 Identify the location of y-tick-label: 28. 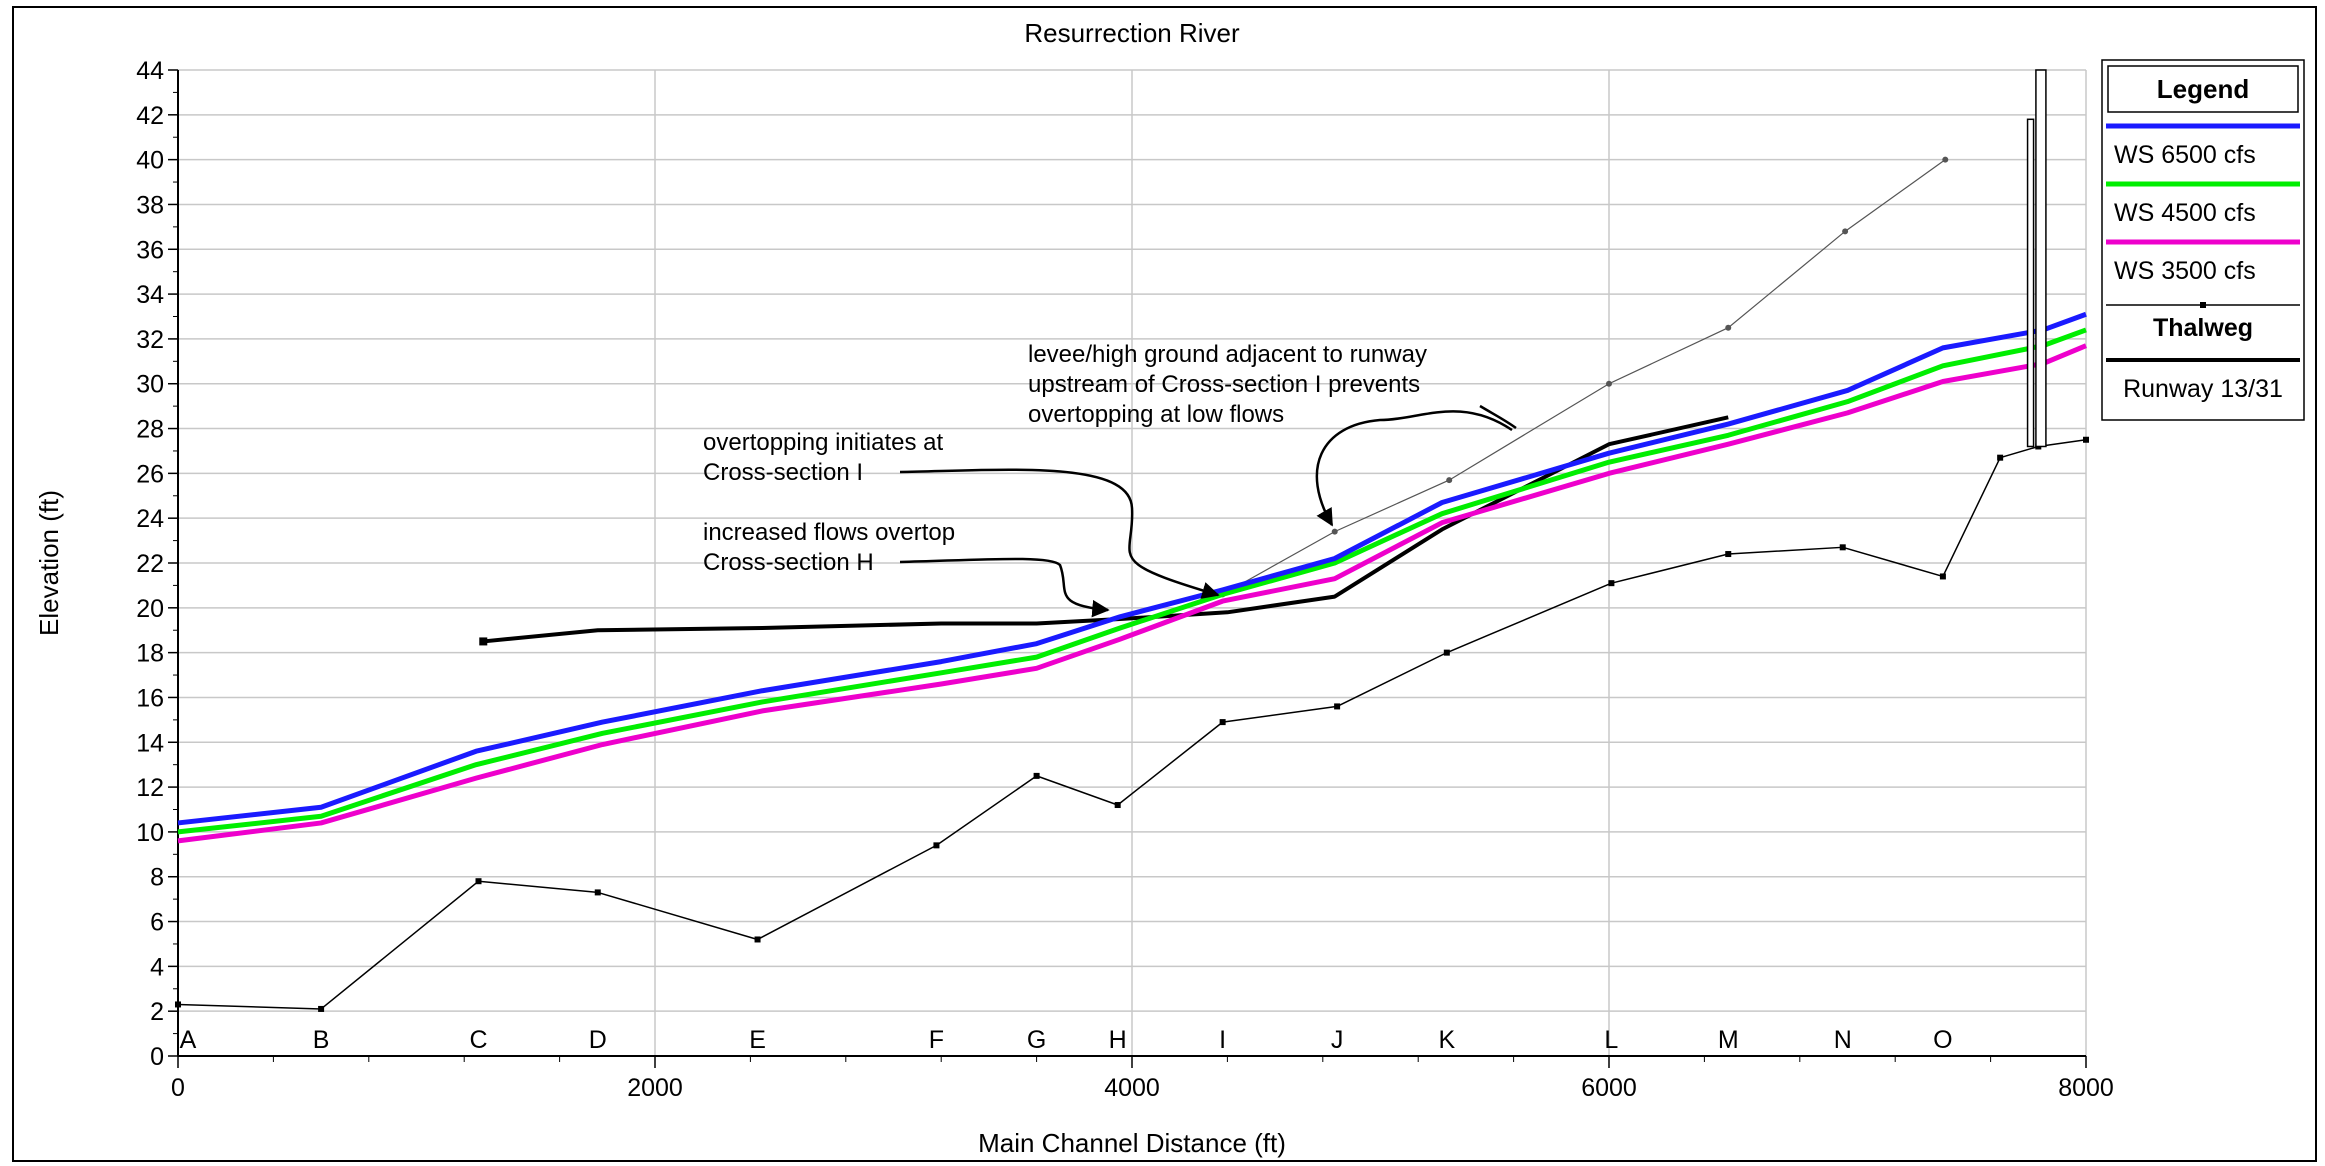
(150, 430).